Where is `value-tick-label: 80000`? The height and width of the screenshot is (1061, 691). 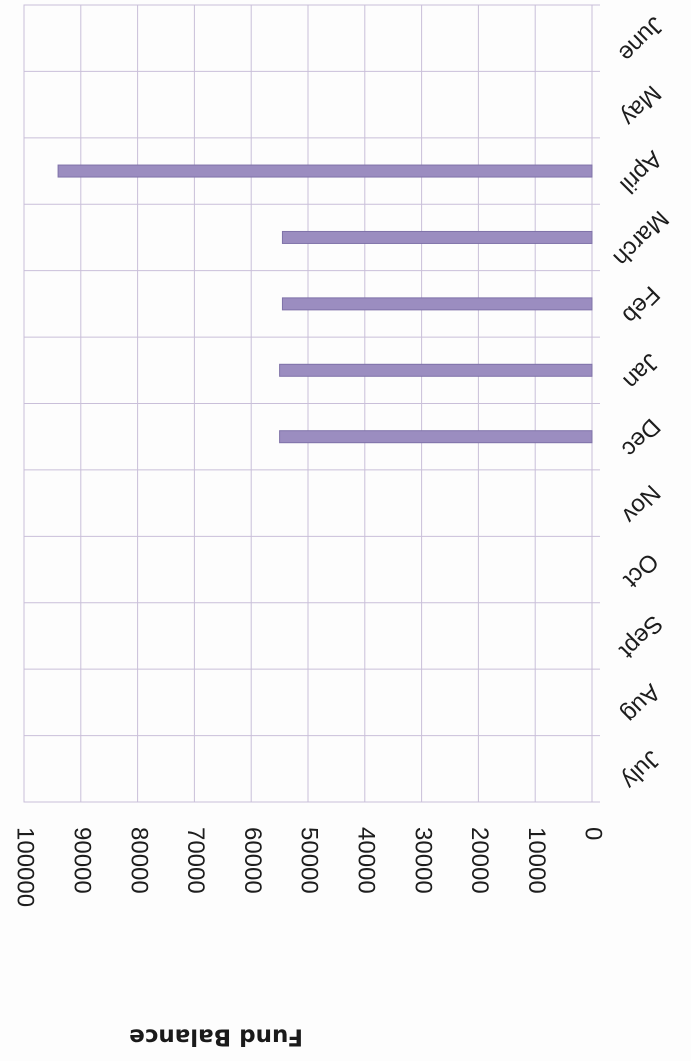 value-tick-label: 80000 is located at coordinates (138, 860).